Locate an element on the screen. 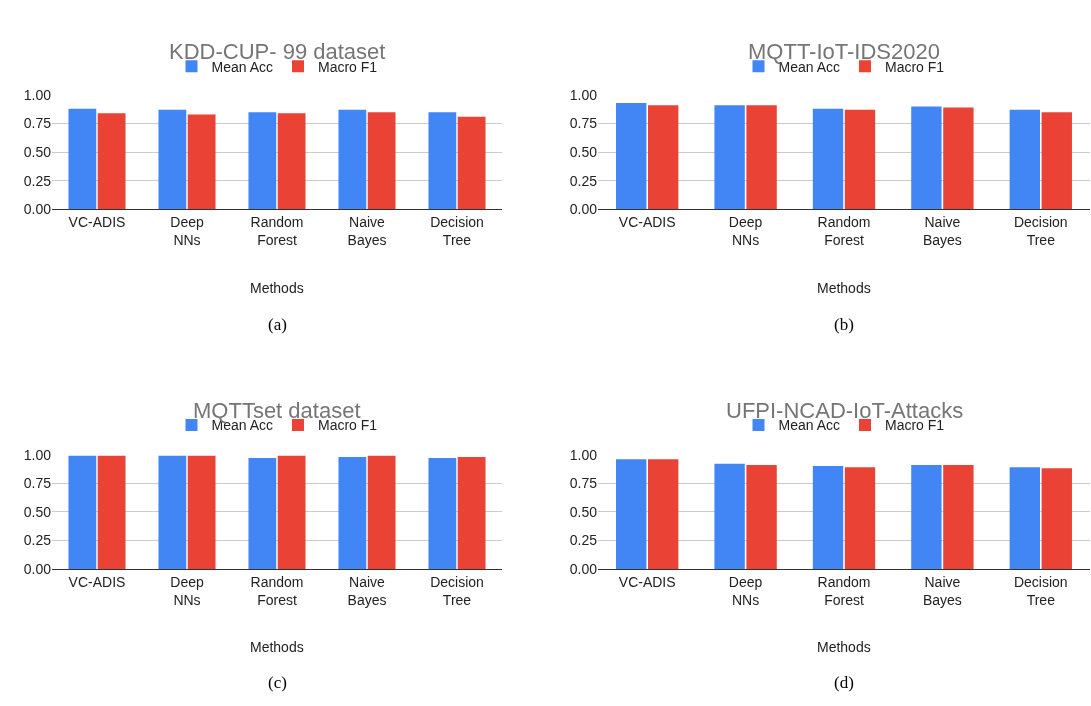  text: (d) is located at coordinates (844, 682).